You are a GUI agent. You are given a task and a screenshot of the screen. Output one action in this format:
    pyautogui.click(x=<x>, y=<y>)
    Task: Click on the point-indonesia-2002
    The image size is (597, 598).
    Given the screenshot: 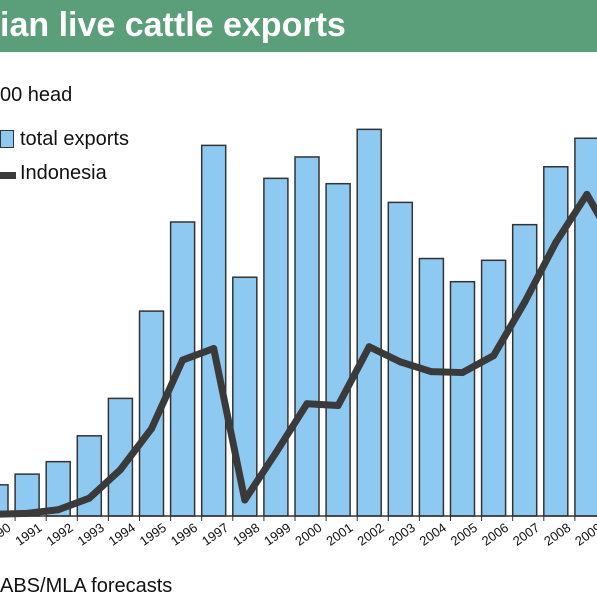 What is the action you would take?
    pyautogui.click(x=369, y=347)
    